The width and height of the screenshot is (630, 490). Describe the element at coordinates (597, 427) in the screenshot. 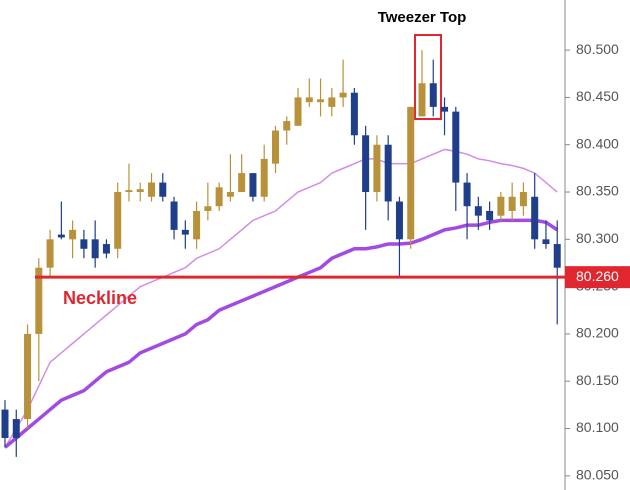

I see `y-tick-label: 80.100` at that location.